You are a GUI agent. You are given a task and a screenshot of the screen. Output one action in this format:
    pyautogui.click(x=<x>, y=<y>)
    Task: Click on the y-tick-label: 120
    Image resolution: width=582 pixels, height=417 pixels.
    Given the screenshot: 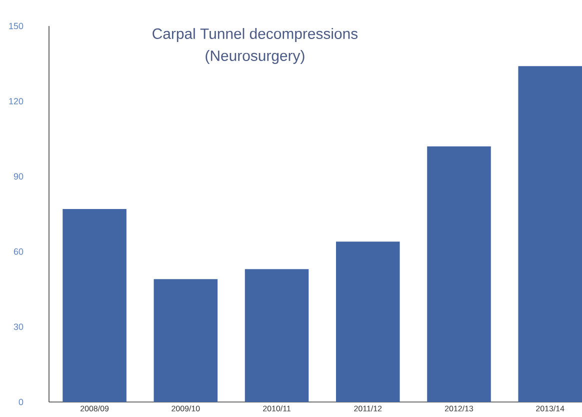 What is the action you would take?
    pyautogui.click(x=16, y=101)
    